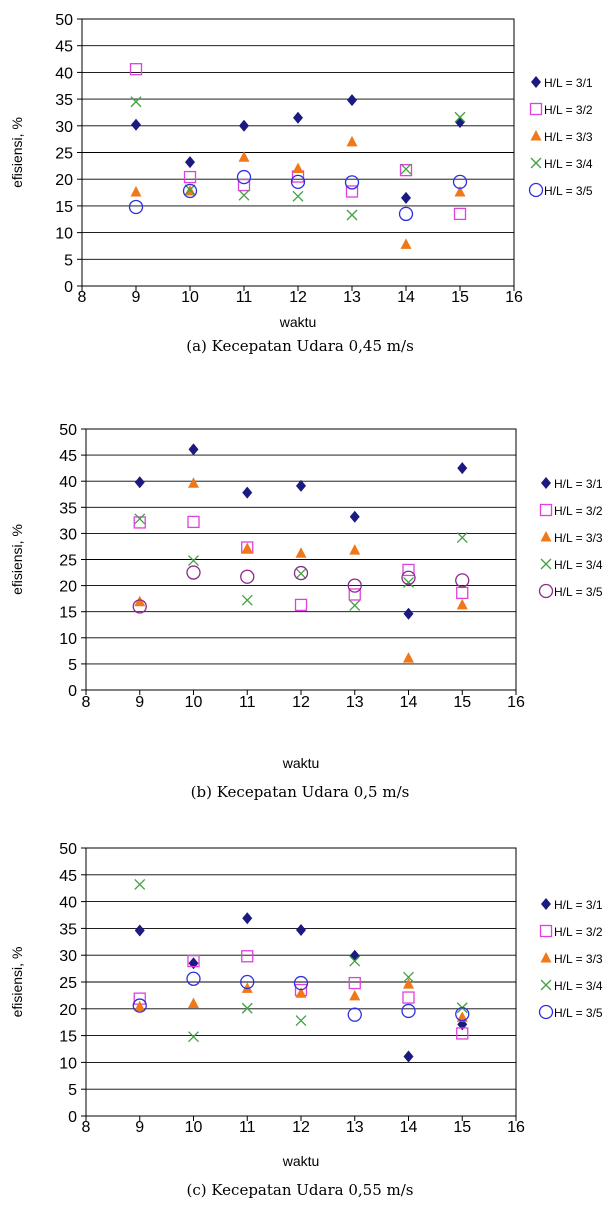  I want to click on x-tick-label: 10, so click(194, 702).